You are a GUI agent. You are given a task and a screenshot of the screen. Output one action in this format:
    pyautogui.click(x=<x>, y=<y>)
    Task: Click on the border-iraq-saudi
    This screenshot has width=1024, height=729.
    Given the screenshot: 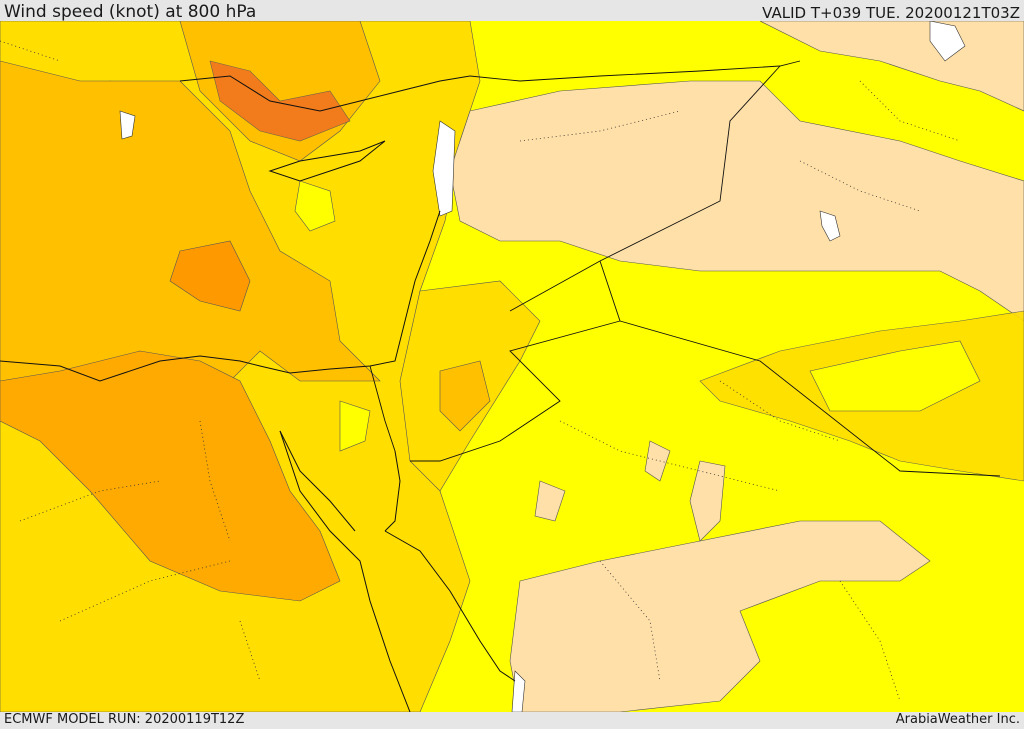 What is the action you would take?
    pyautogui.click(x=810, y=398)
    